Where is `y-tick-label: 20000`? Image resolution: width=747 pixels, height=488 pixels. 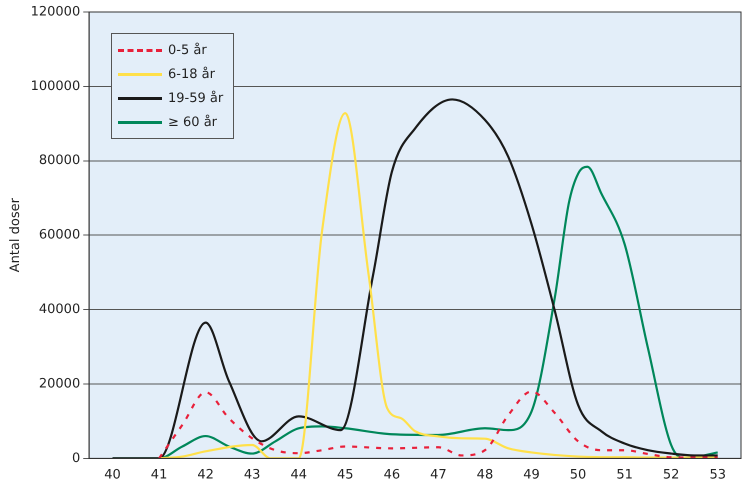
y-tick-label: 20000 is located at coordinates (59, 384).